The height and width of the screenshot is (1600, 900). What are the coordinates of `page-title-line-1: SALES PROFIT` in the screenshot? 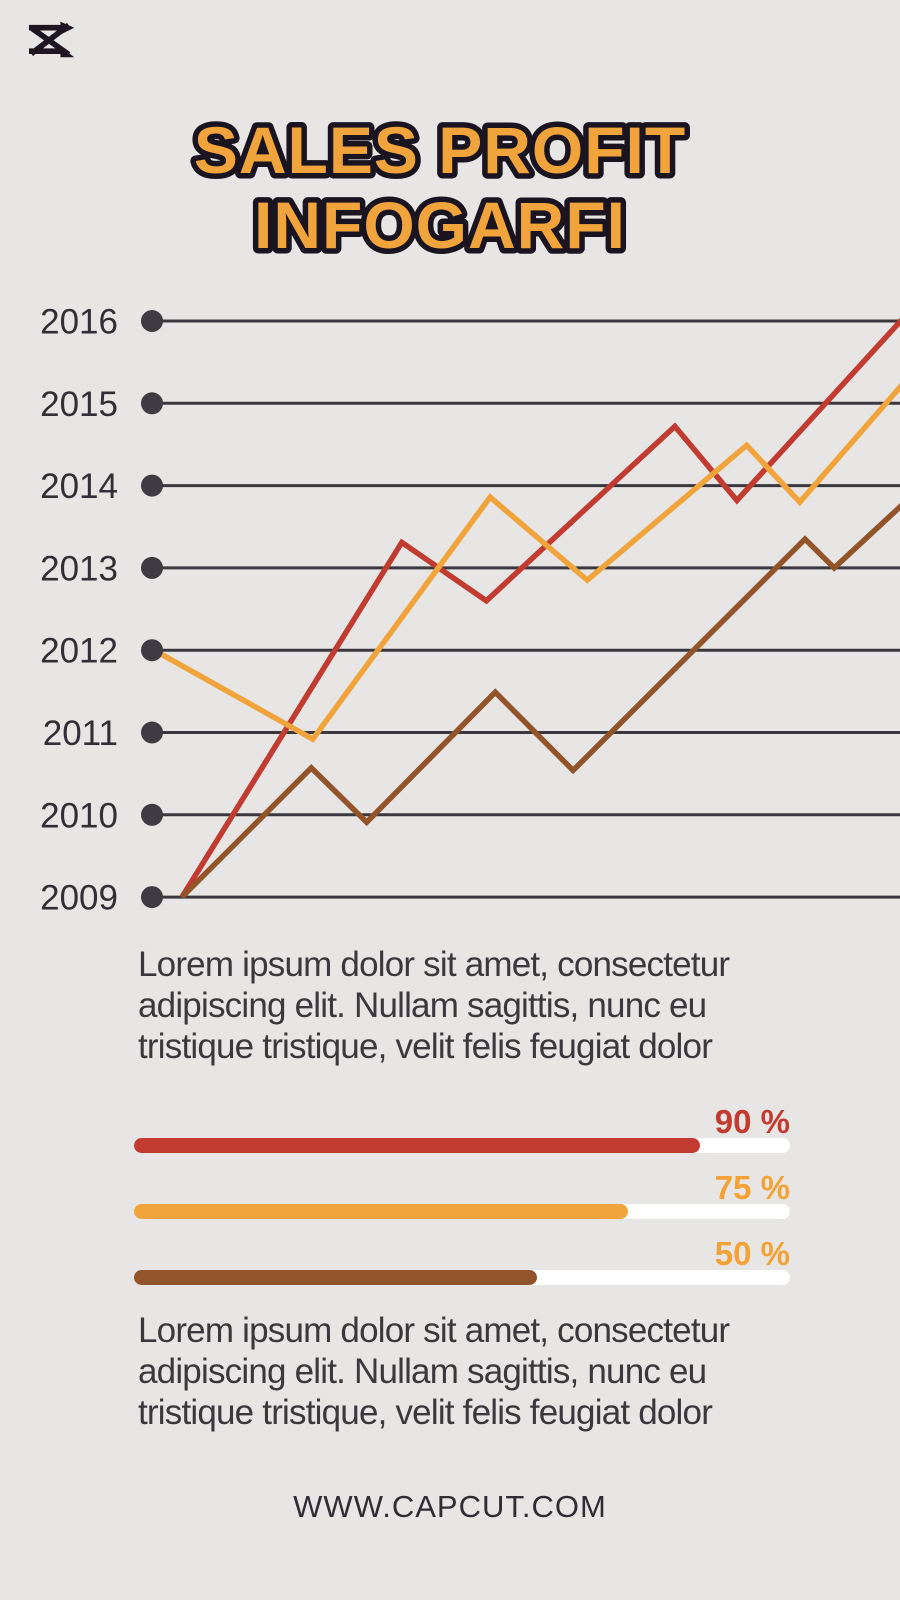 It's located at (440, 150).